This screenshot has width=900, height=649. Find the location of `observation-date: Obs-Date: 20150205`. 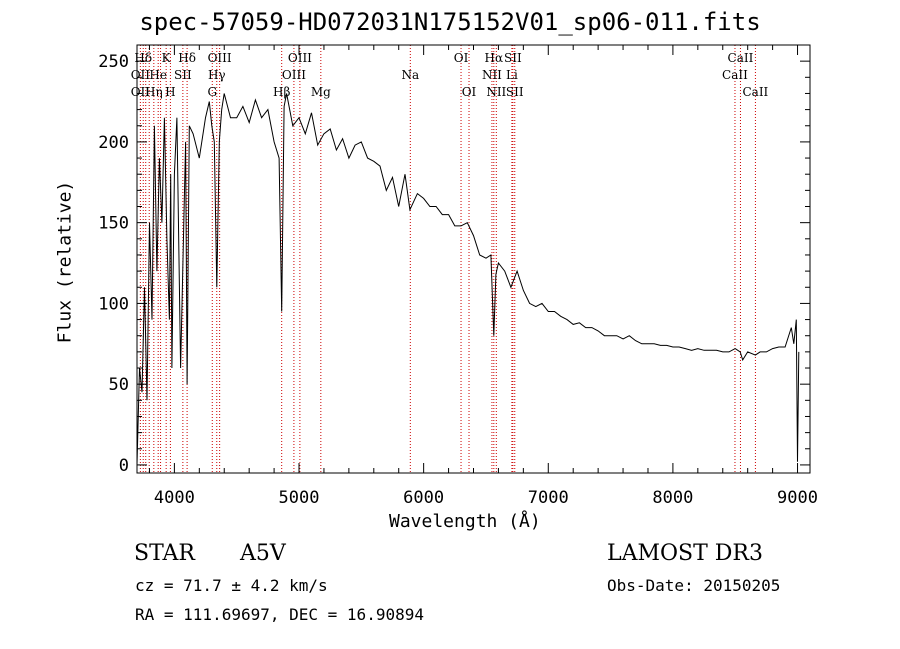

observation-date: Obs-Date: 20150205 is located at coordinates (694, 585).